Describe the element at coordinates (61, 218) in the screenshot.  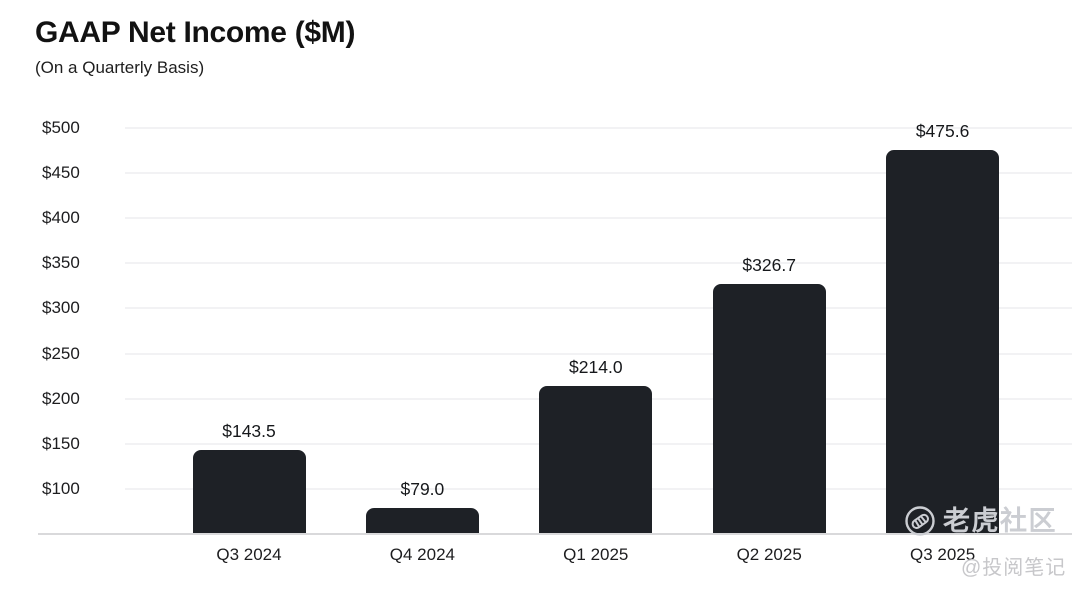
I see `y-tick-label: $400` at that location.